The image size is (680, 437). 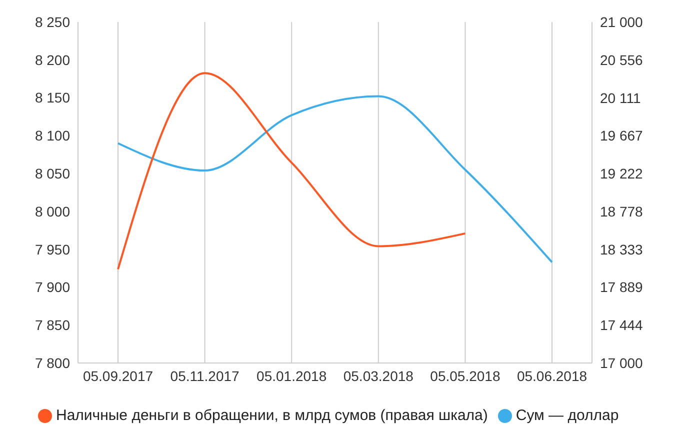 What do you see at coordinates (52, 287) in the screenshot?
I see `y-tick-label: 7 900` at bounding box center [52, 287].